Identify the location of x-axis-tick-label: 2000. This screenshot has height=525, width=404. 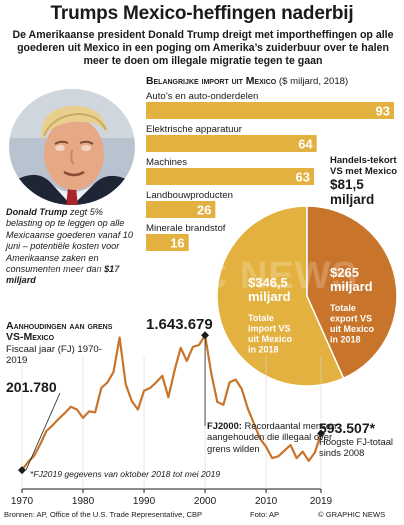
(205, 501).